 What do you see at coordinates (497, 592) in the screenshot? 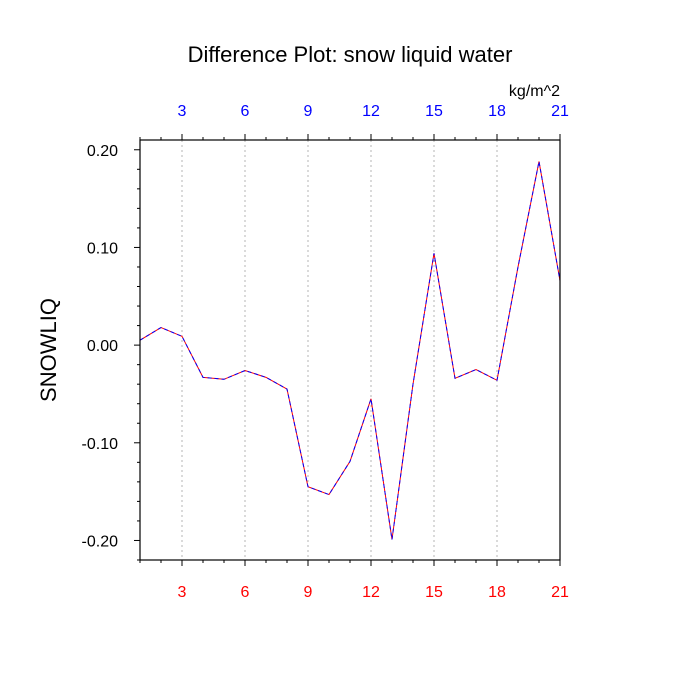
I see `x-tick-label-bottom: 18` at bounding box center [497, 592].